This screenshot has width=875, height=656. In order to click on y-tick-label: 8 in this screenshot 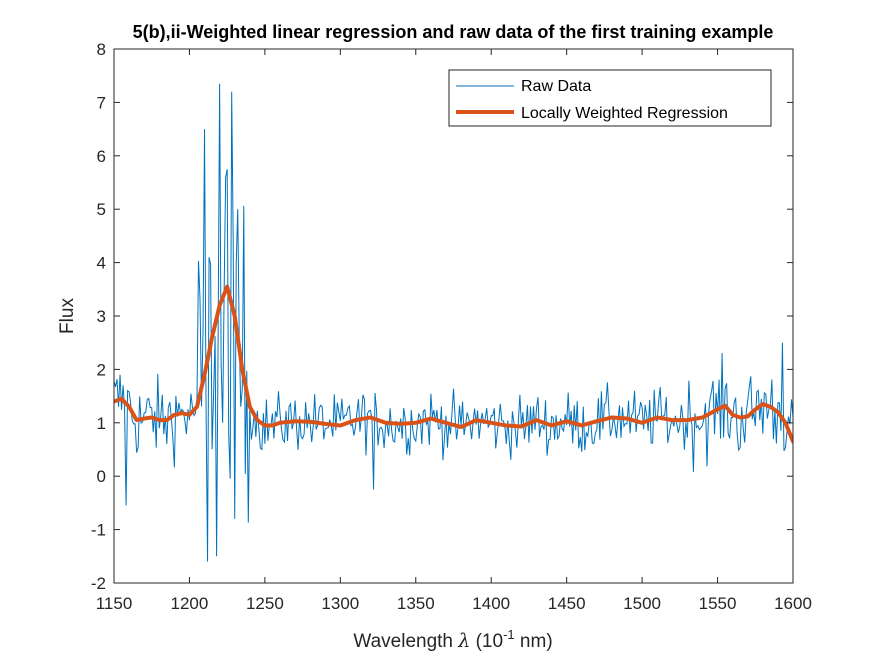, I will do `click(101, 49)`.